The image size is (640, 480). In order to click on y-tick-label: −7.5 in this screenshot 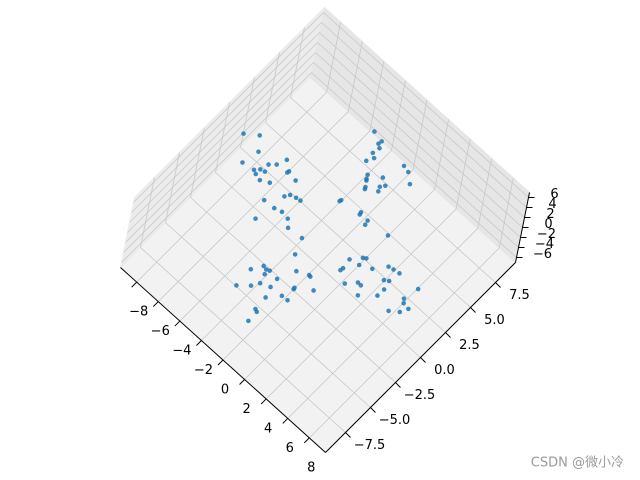, I will do `click(370, 445)`.